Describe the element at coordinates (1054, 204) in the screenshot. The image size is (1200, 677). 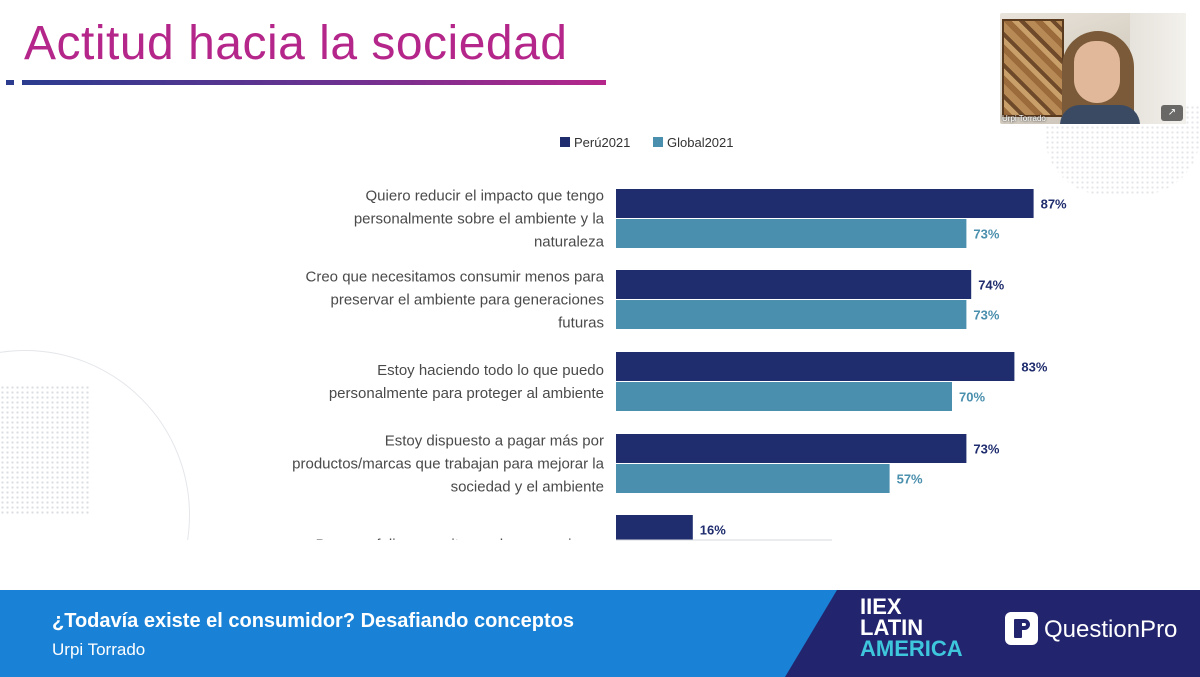
I see `value-label-0-0: 87%` at that location.